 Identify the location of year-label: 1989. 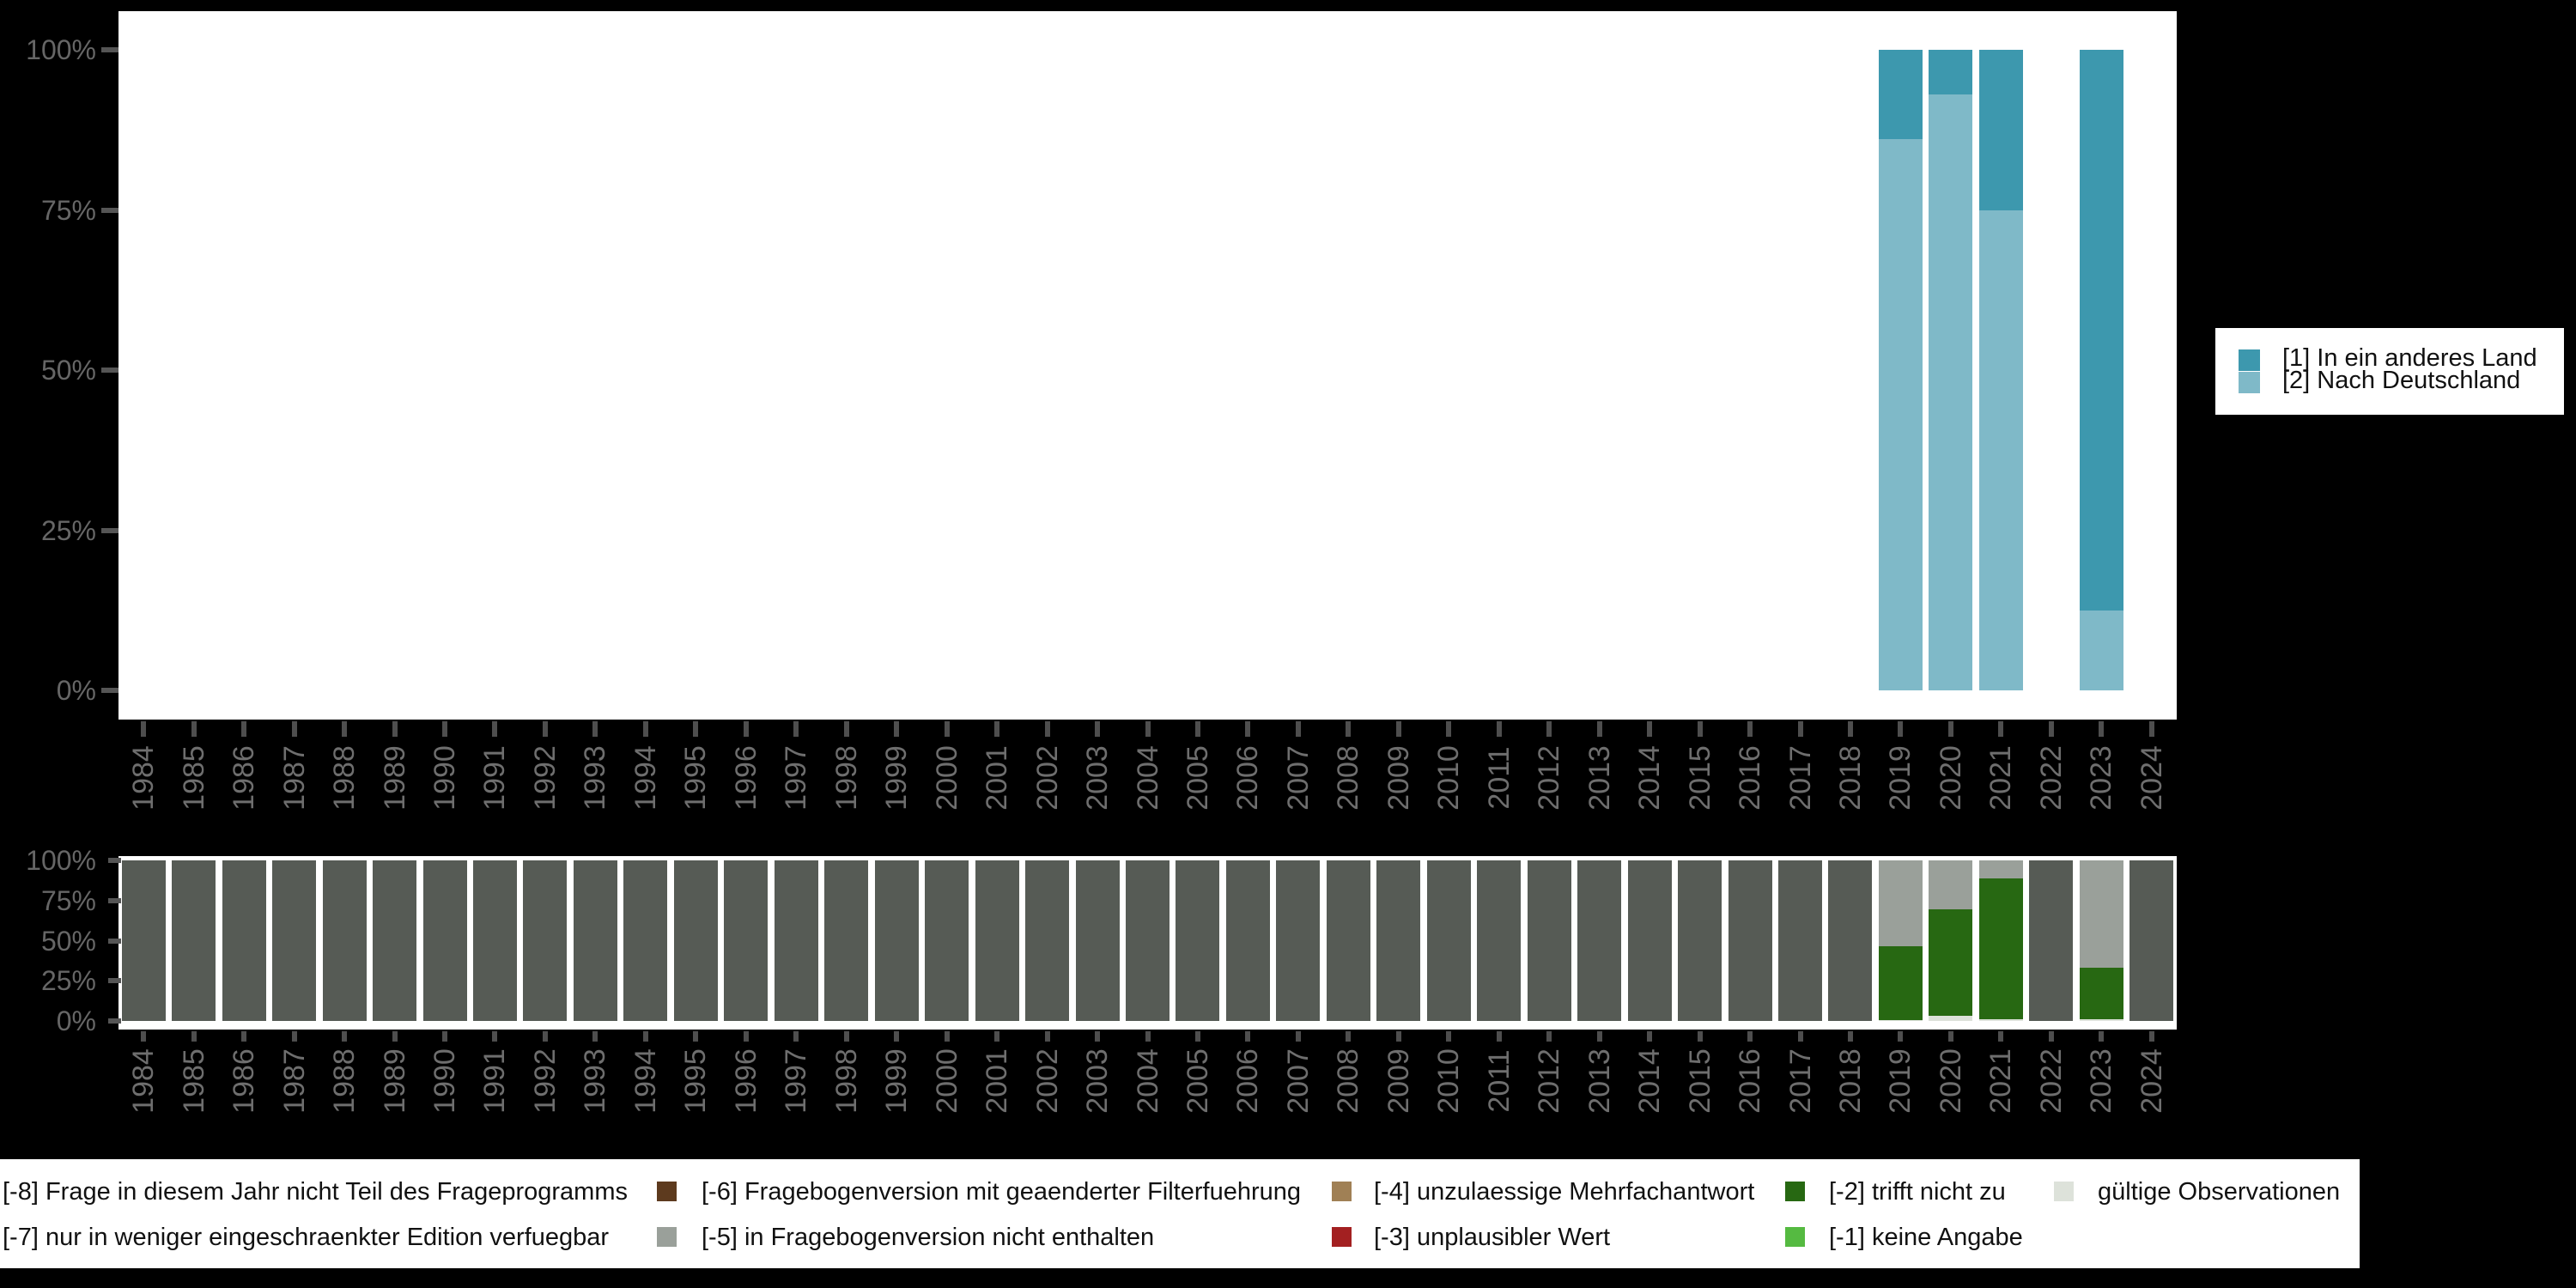
(394, 1081).